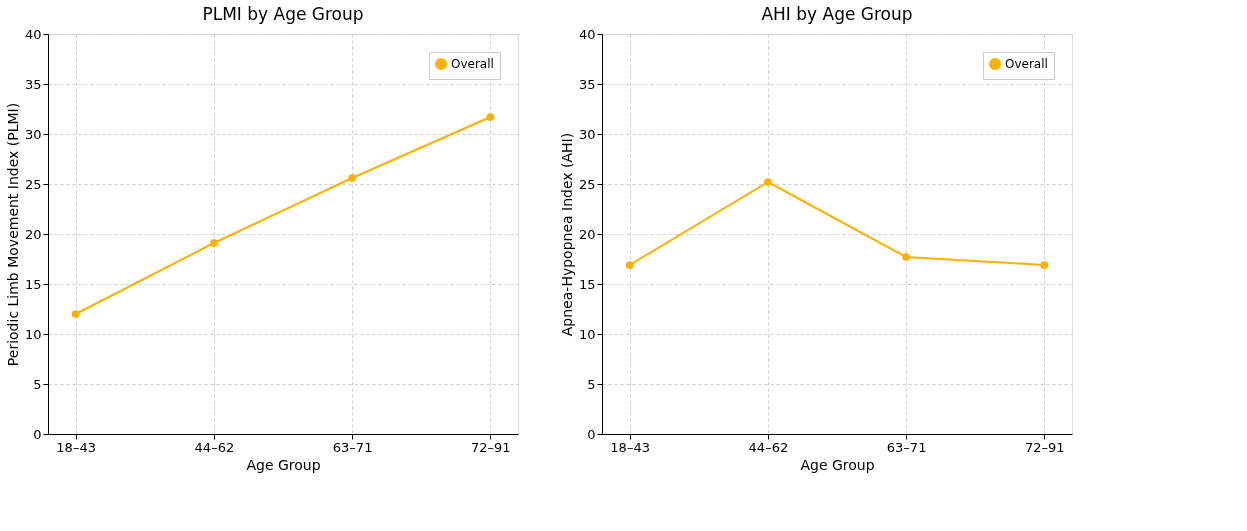 The image size is (1247, 531). I want to click on chart-title: PLMI by Age Group, so click(283, 14).